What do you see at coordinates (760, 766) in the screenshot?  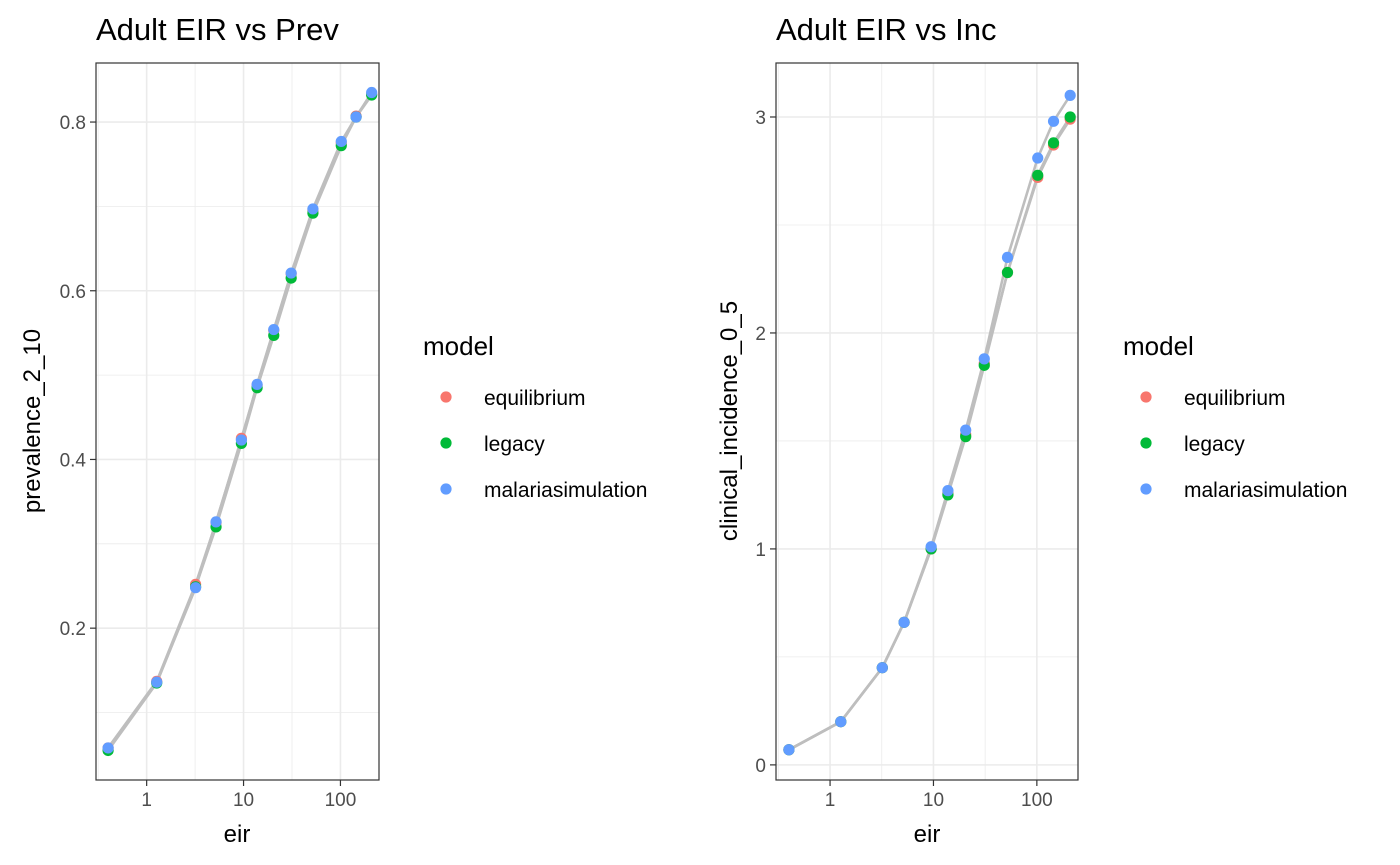 I see `y-tick-label: 0` at bounding box center [760, 766].